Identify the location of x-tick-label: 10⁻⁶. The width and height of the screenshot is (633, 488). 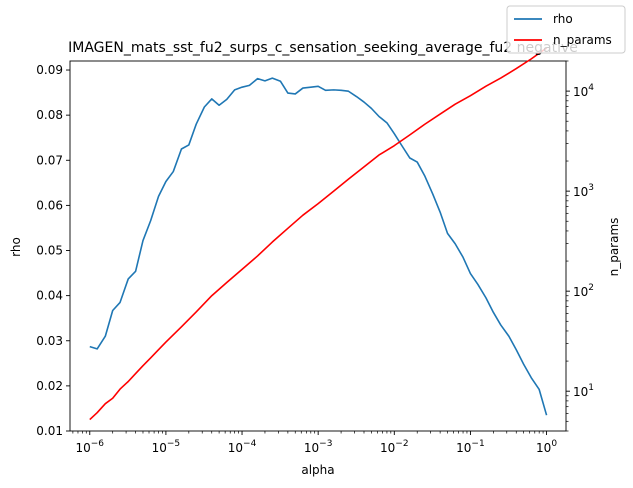
(89, 447).